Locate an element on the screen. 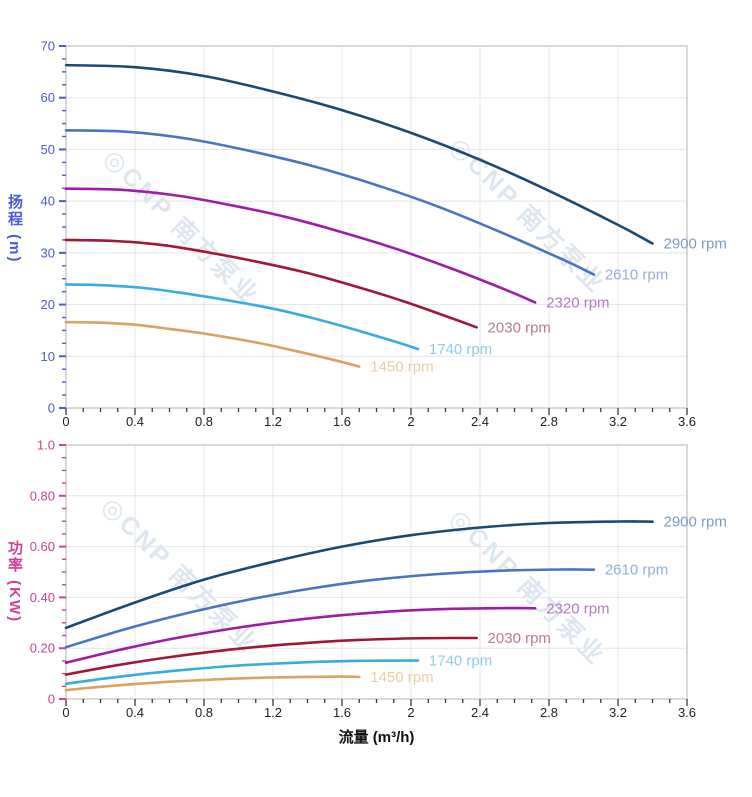 This screenshot has height=797, width=752. head-curve-1740-rpm is located at coordinates (242, 317).